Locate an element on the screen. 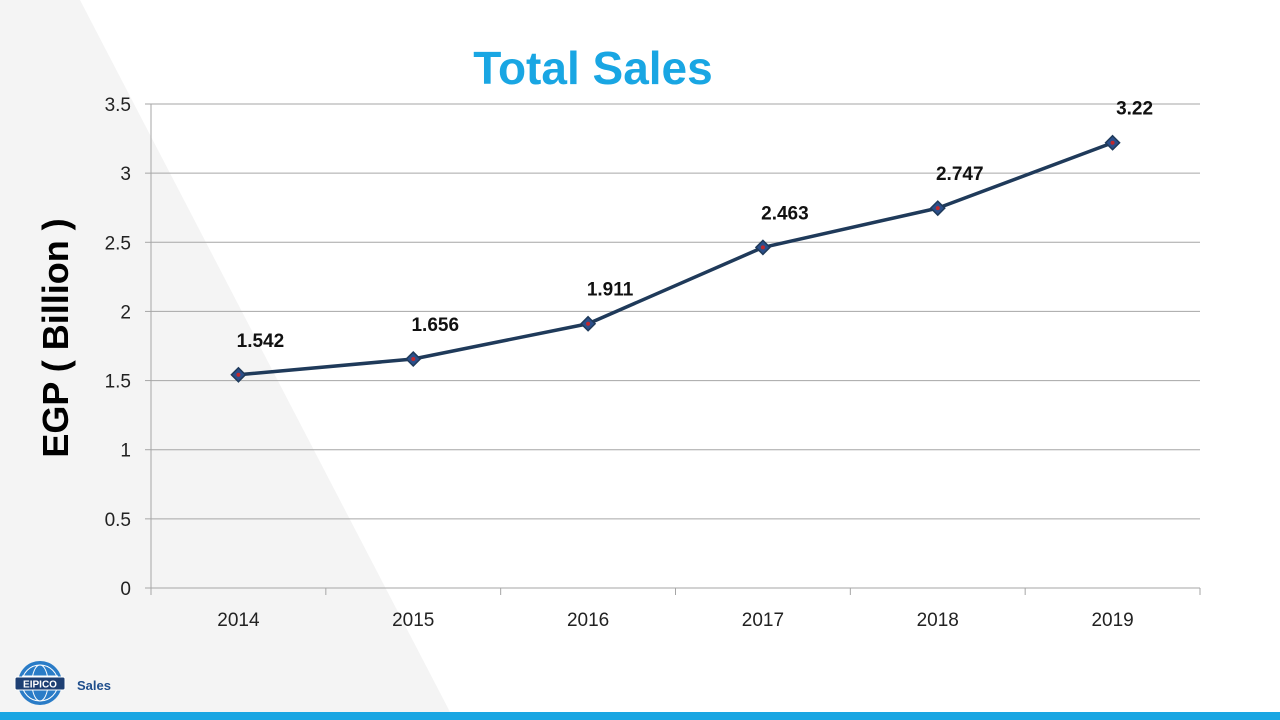  data-label: 3.22 is located at coordinates (1134, 109).